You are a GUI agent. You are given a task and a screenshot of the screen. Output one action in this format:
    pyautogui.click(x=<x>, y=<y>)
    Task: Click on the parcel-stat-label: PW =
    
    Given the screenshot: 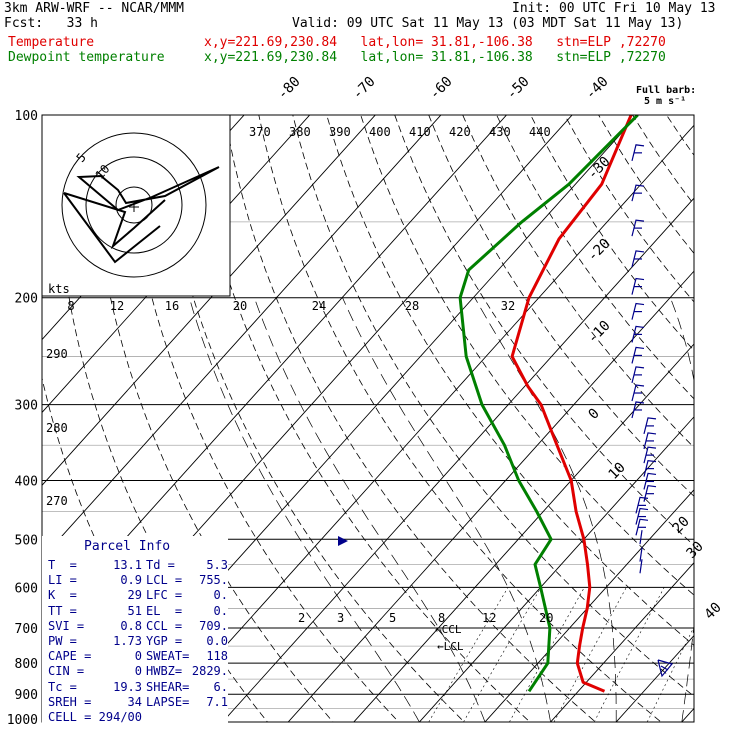 What is the action you would take?
    pyautogui.click(x=62, y=641)
    